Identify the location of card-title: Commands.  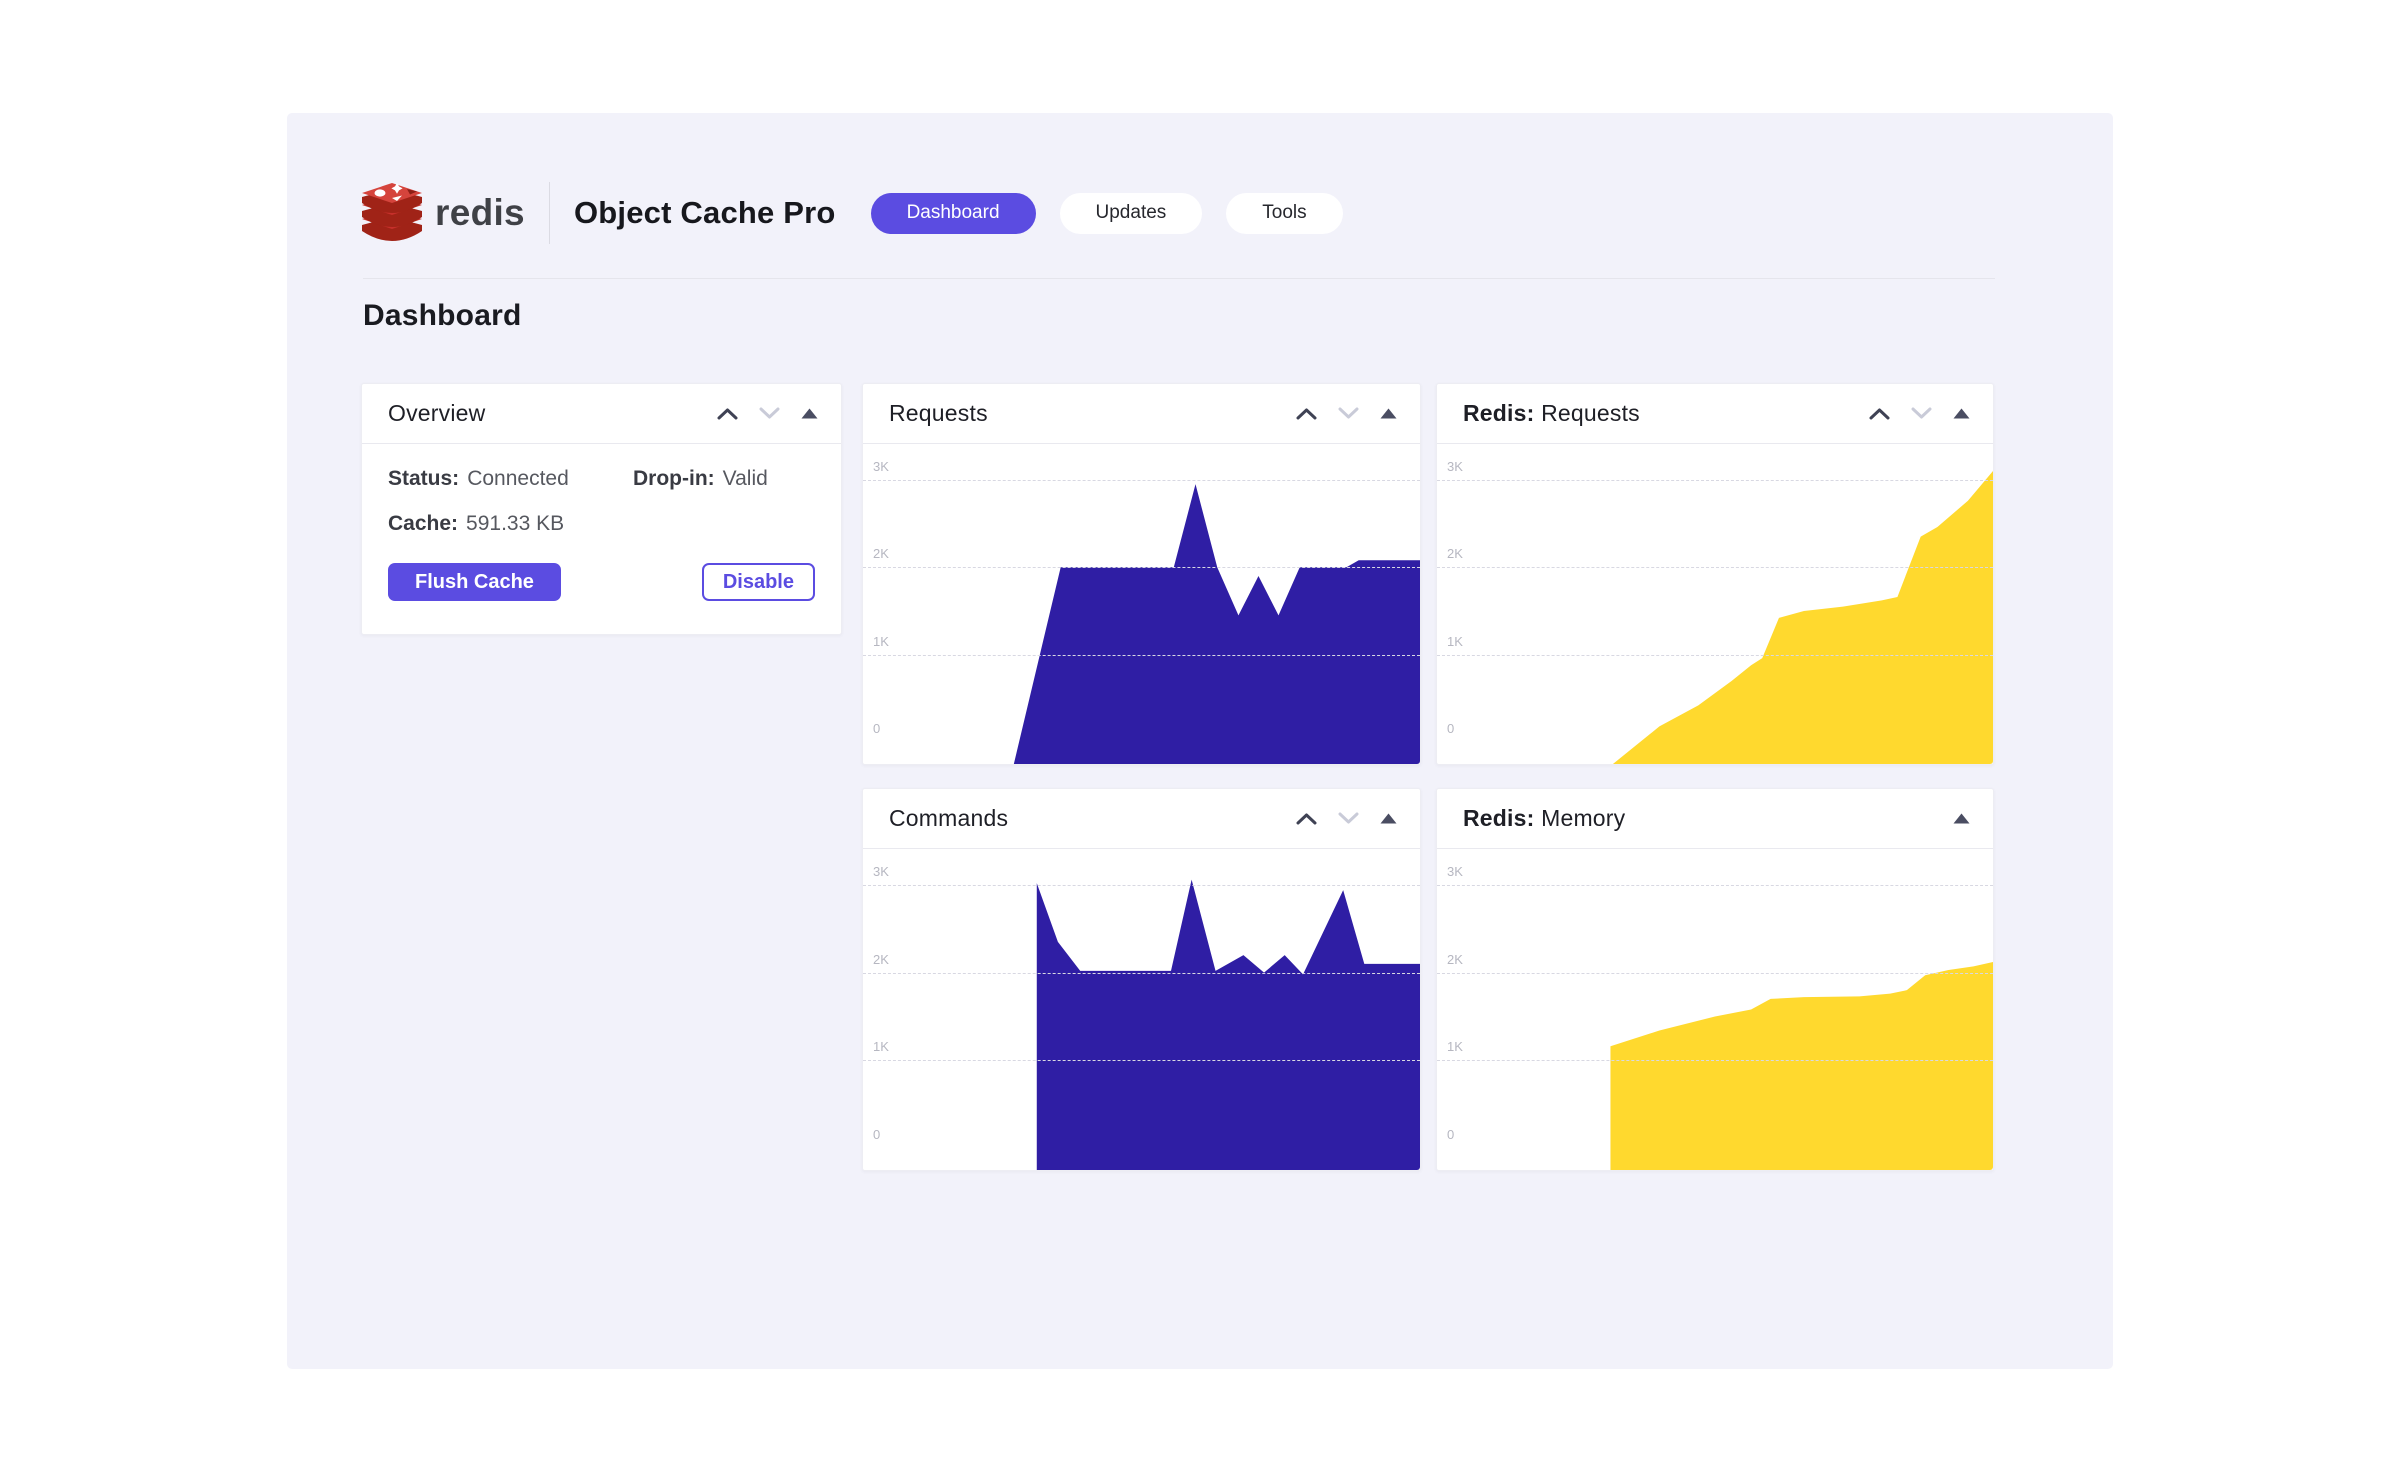
(948, 818).